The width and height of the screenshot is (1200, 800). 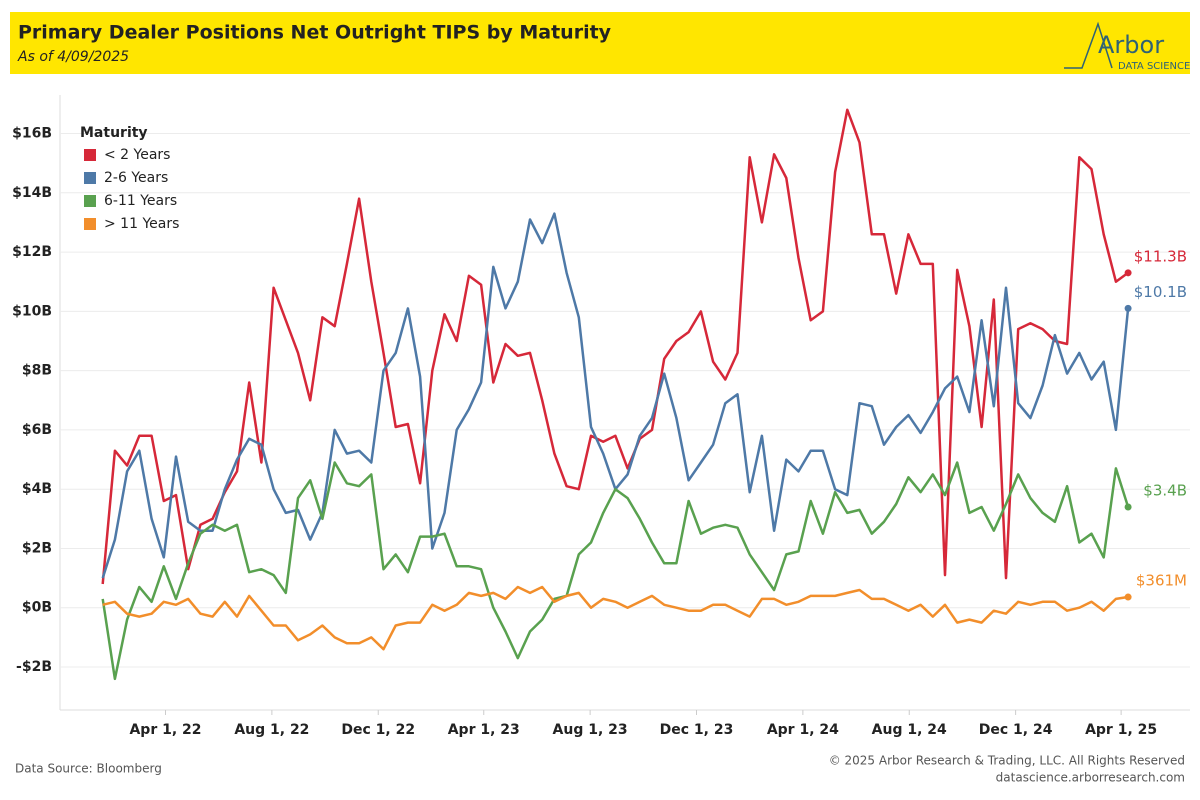 What do you see at coordinates (73, 57) in the screenshot?
I see `chart-subtitle: As of 4/09/2025` at bounding box center [73, 57].